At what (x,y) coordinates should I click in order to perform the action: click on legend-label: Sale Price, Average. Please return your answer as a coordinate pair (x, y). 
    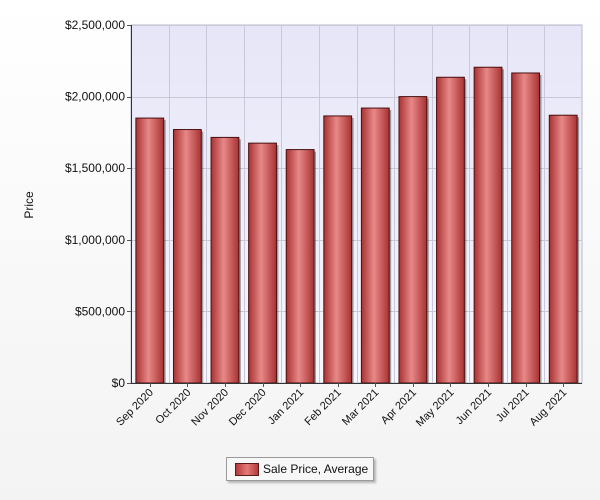
    Looking at the image, I should click on (316, 469).